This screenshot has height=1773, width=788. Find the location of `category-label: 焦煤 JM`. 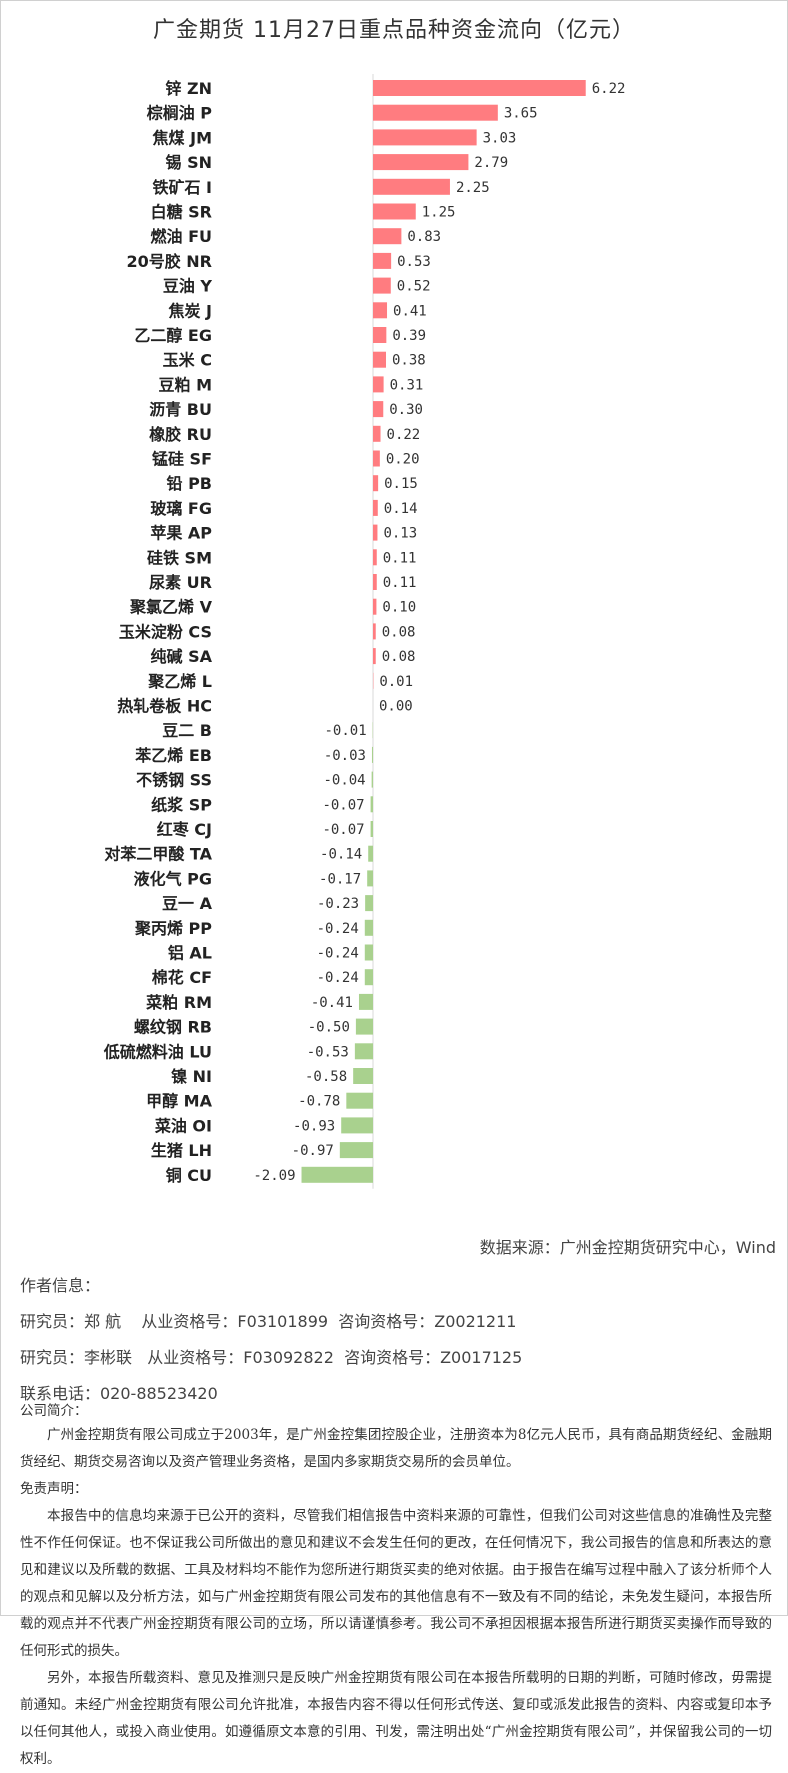

category-label: 焦煤 JM is located at coordinates (182, 137).